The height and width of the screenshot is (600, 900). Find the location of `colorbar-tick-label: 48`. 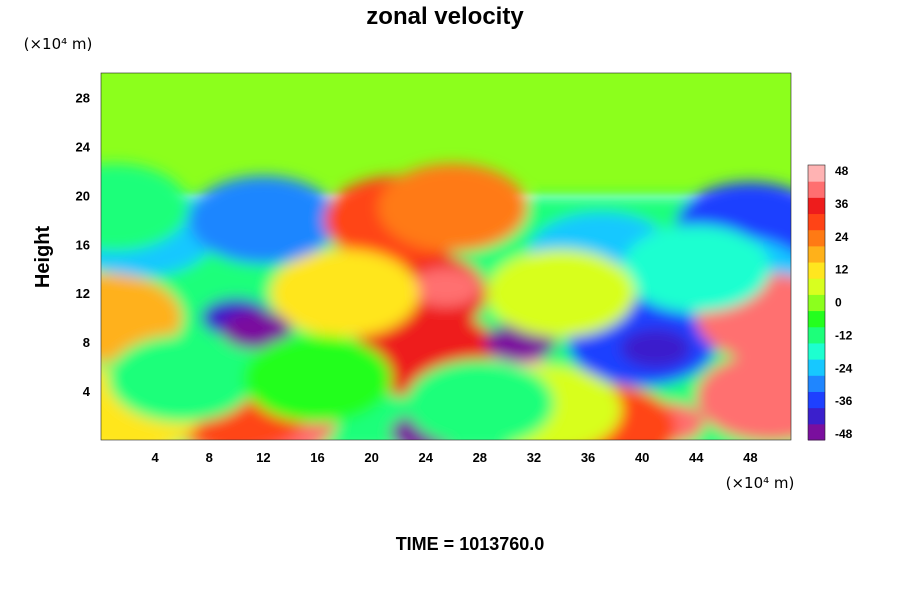

colorbar-tick-label: 48 is located at coordinates (842, 171).